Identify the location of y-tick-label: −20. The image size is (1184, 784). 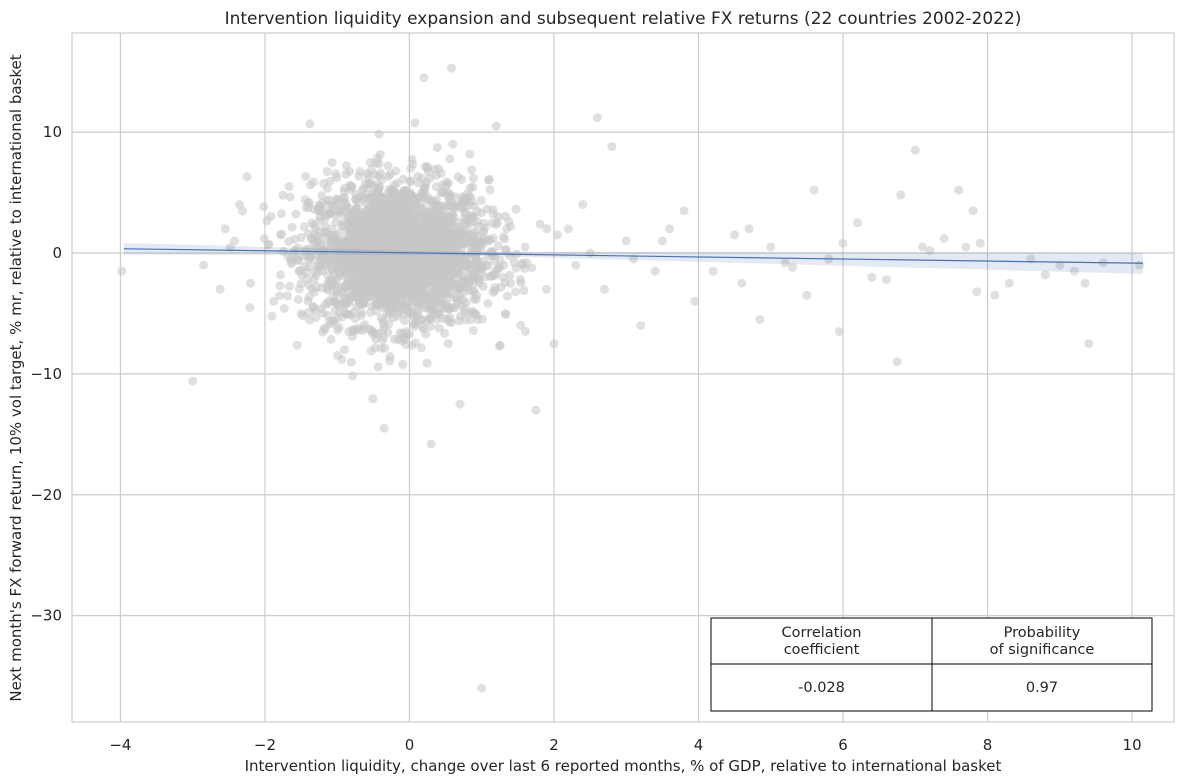
(46, 495).